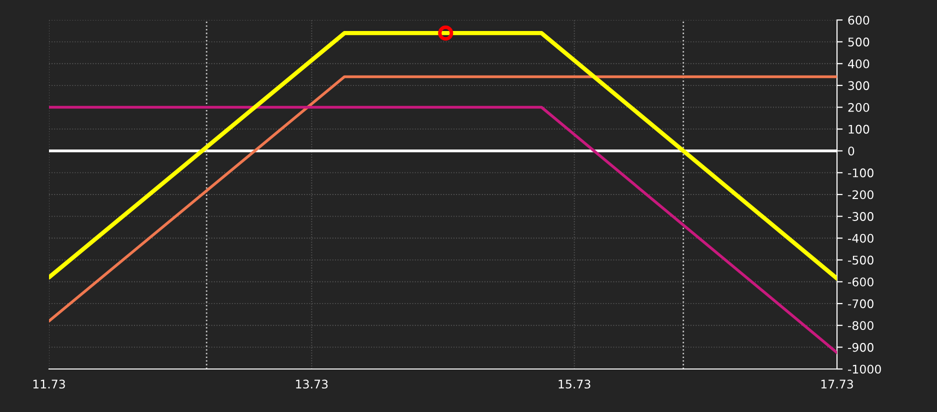 The image size is (937, 412). What do you see at coordinates (312, 384) in the screenshot?
I see `x-tick-label: 13.73` at bounding box center [312, 384].